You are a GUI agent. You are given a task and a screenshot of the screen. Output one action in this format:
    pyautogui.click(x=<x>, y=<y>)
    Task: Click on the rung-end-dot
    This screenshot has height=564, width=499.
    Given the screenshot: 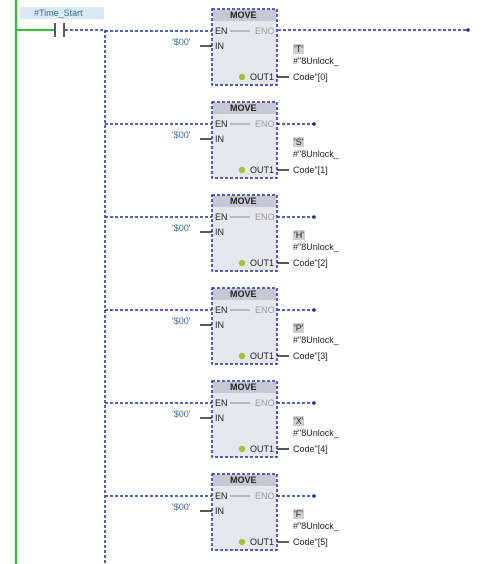 What is the action you would take?
    pyautogui.click(x=468, y=30)
    